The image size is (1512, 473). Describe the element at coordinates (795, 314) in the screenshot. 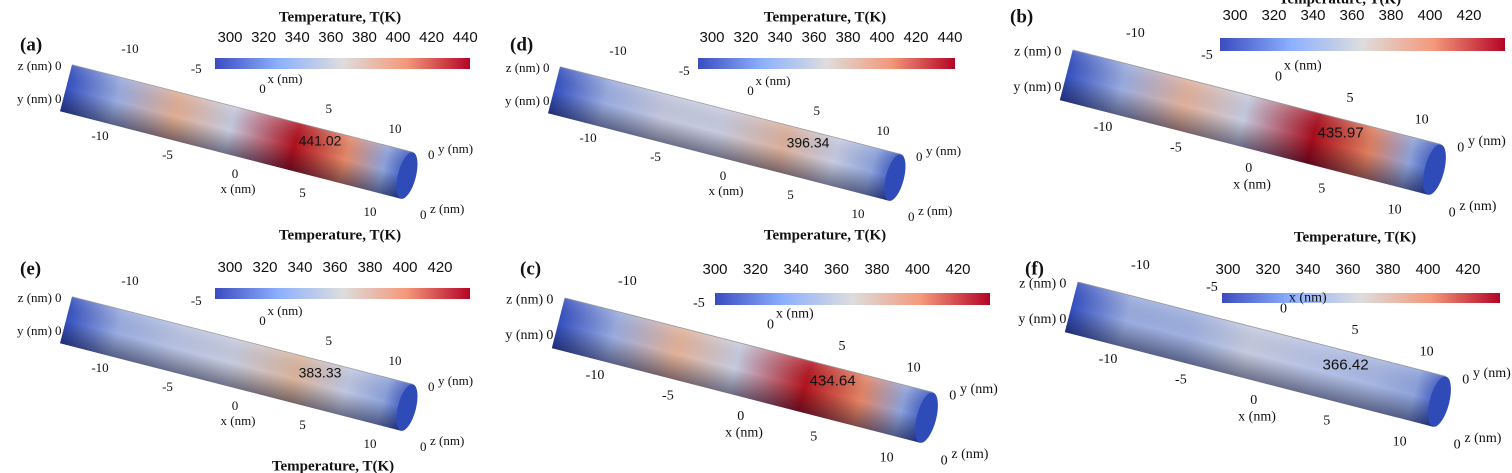

I see `x-label-top: x (nm)` at that location.